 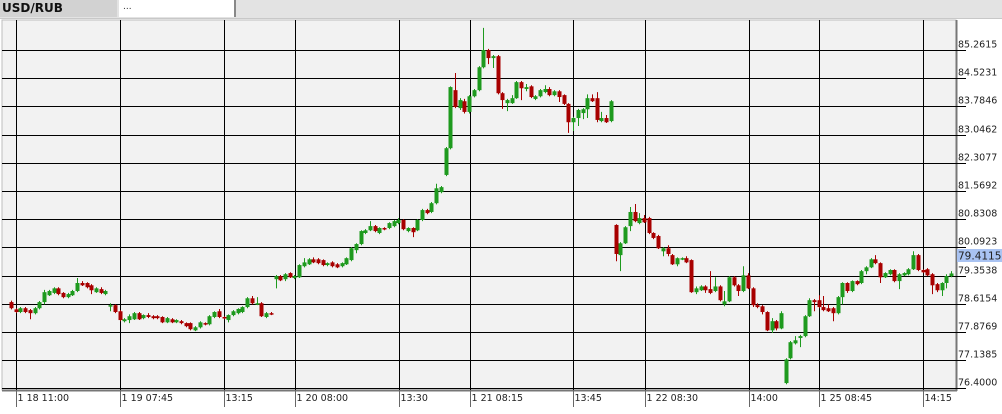 I want to click on x-tick-label: 14:15, so click(x=938, y=398).